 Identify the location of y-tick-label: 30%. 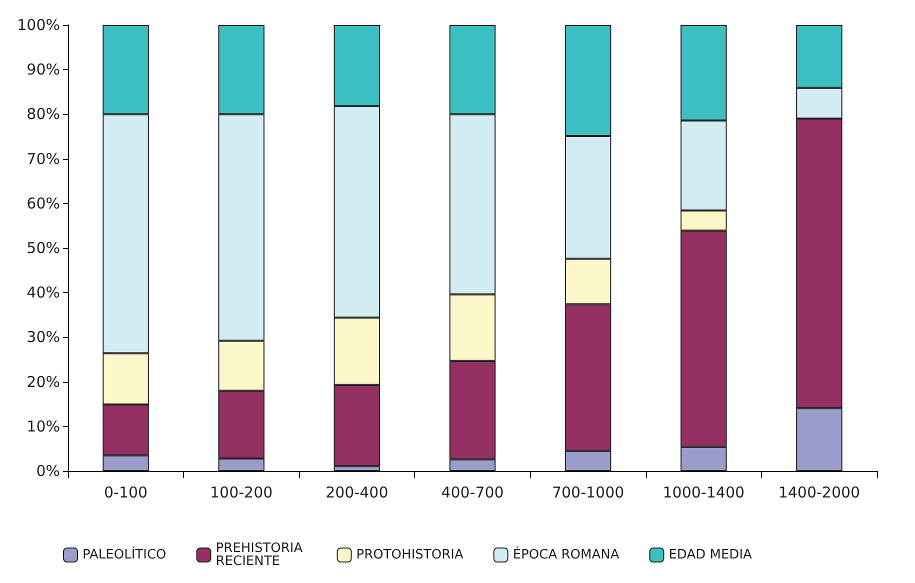
(43, 337).